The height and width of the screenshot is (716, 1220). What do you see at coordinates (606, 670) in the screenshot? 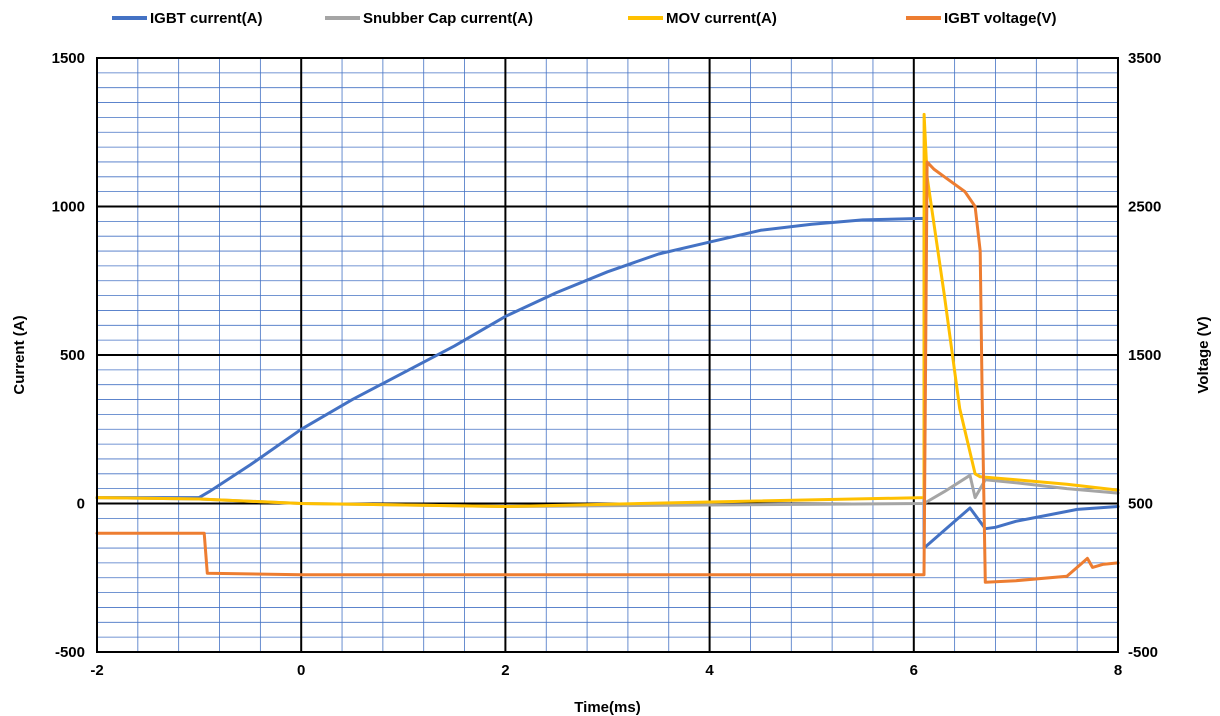
I see `x-tick-labels: -2 0 2 4 6 8` at bounding box center [606, 670].